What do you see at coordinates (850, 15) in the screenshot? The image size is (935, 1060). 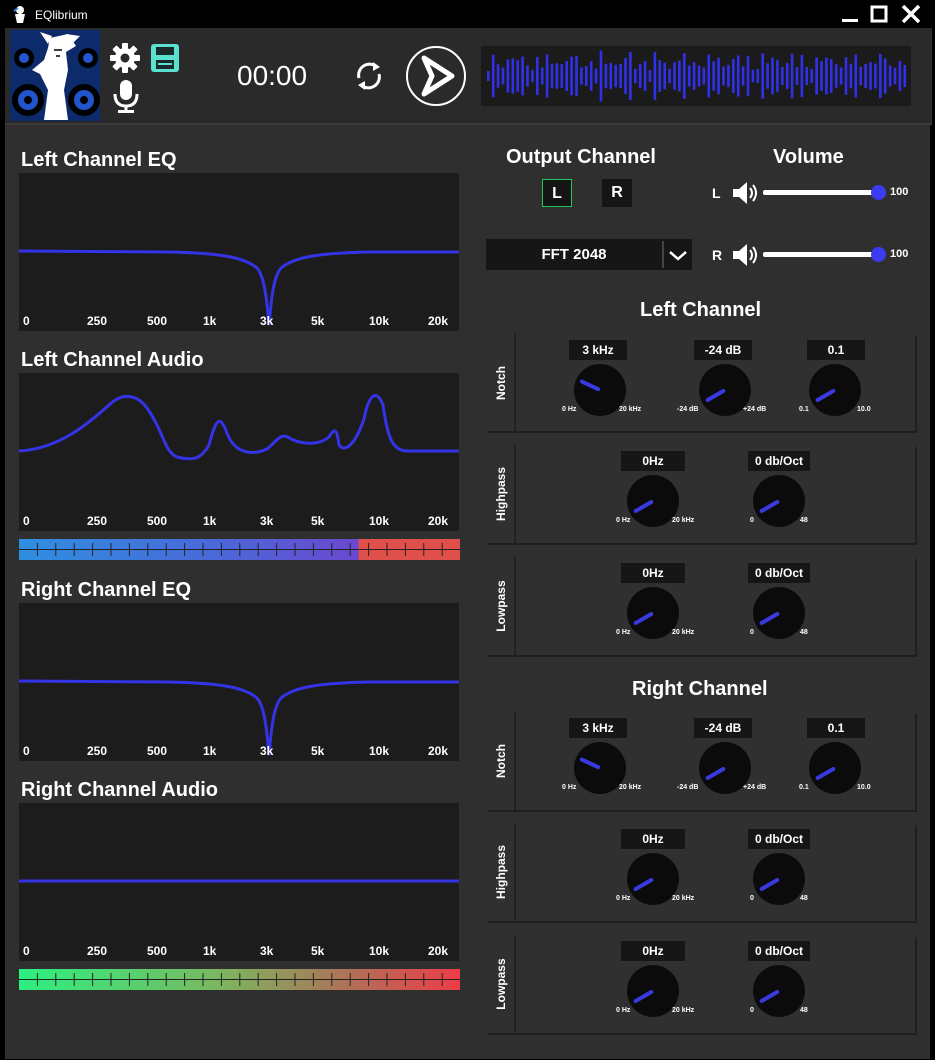 I see `minimize-icon` at bounding box center [850, 15].